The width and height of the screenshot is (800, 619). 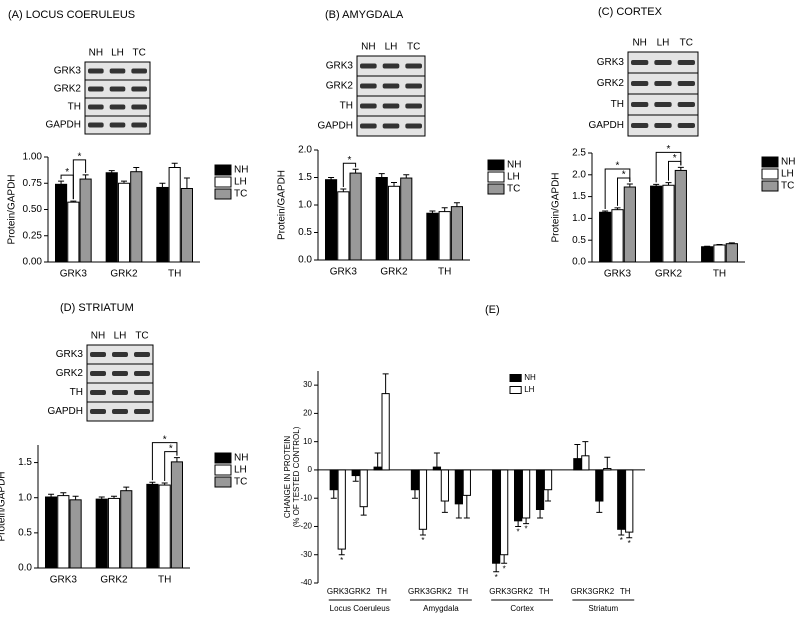 What do you see at coordinates (70, 373) in the screenshot?
I see `row-label: GRK2` at bounding box center [70, 373].